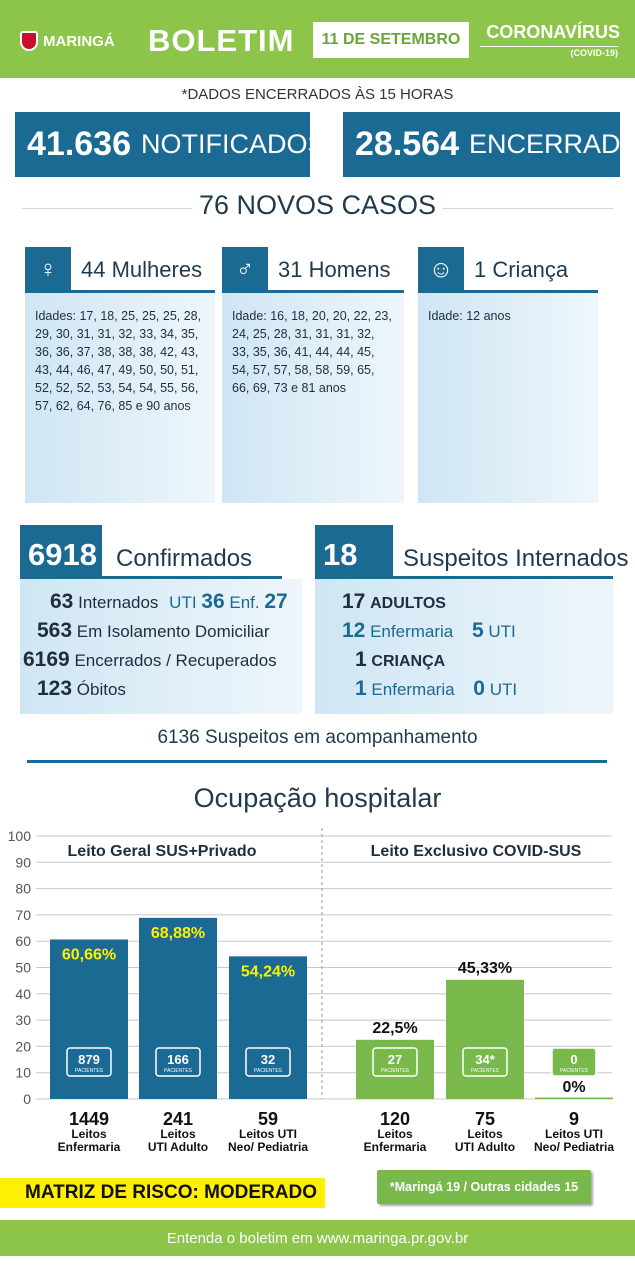  What do you see at coordinates (476, 851) in the screenshot?
I see `chart-group-title: Leito Exclusivo COVID-SUS` at bounding box center [476, 851].